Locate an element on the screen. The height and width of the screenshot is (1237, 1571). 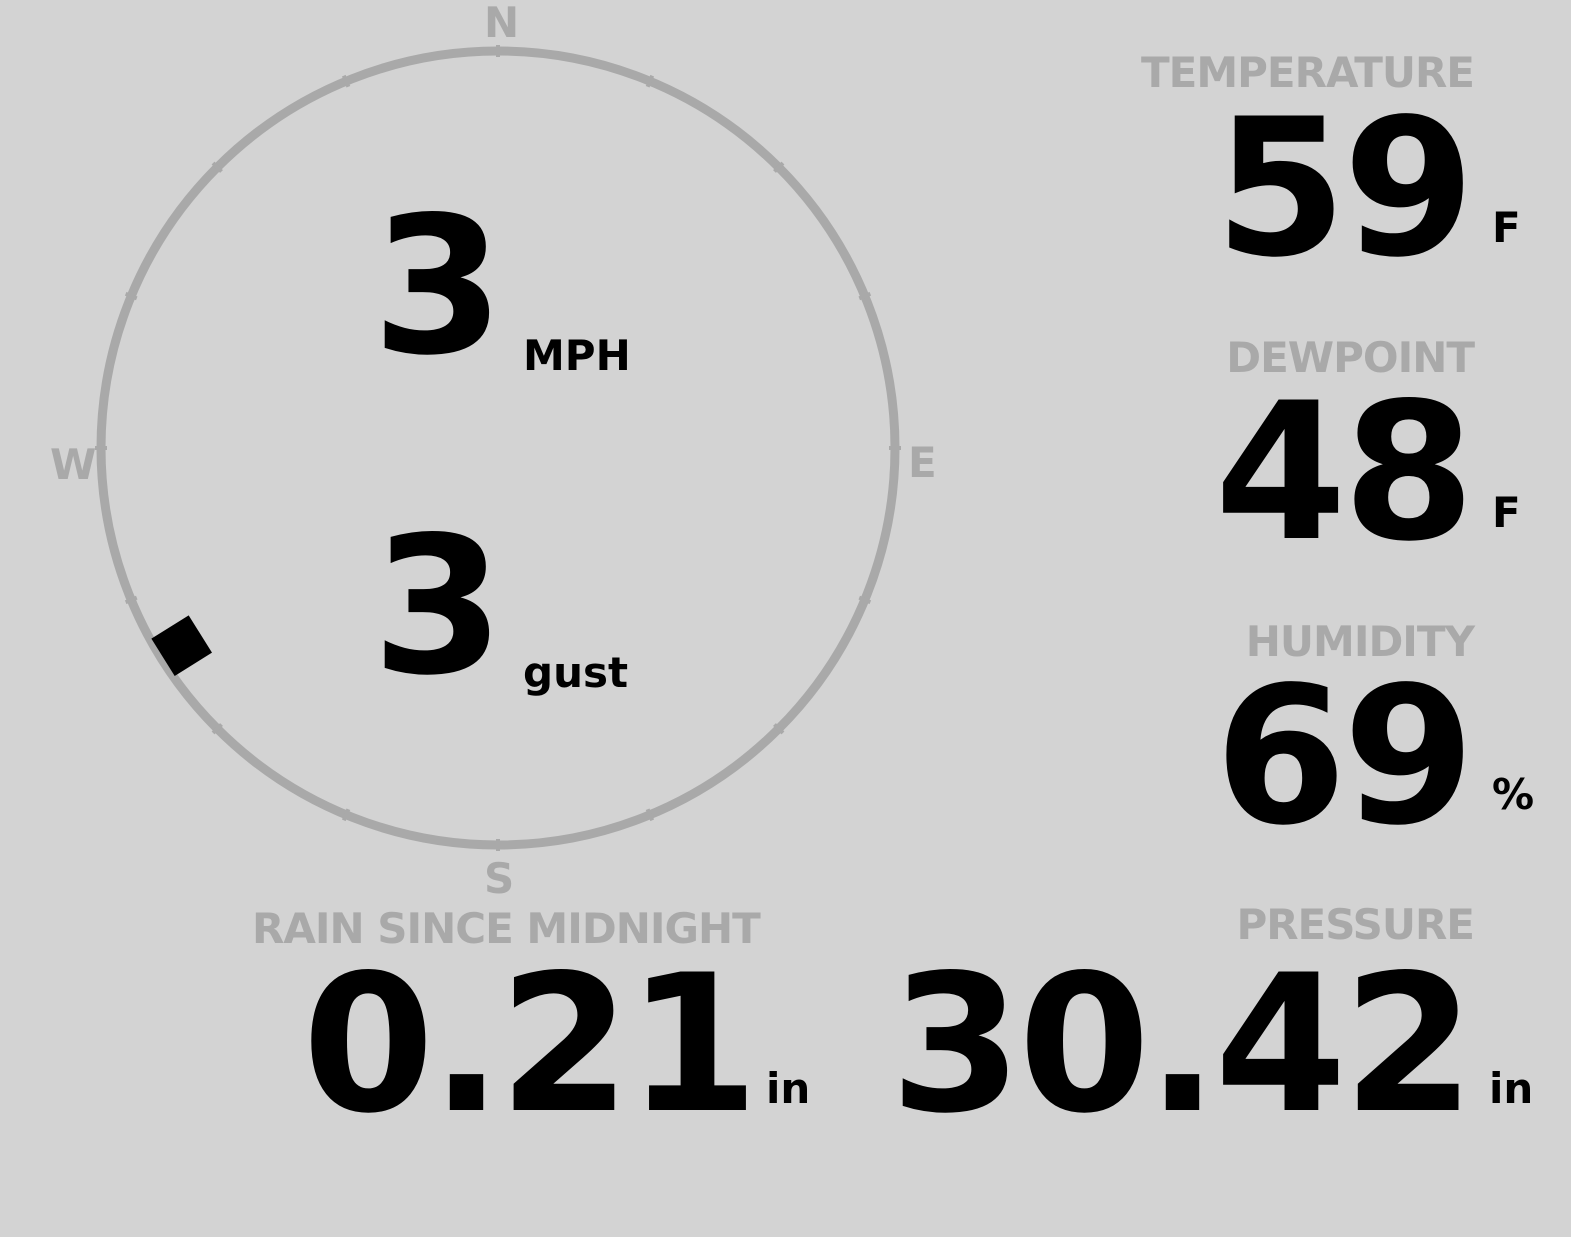
compass-south-label: S is located at coordinates (499, 878).